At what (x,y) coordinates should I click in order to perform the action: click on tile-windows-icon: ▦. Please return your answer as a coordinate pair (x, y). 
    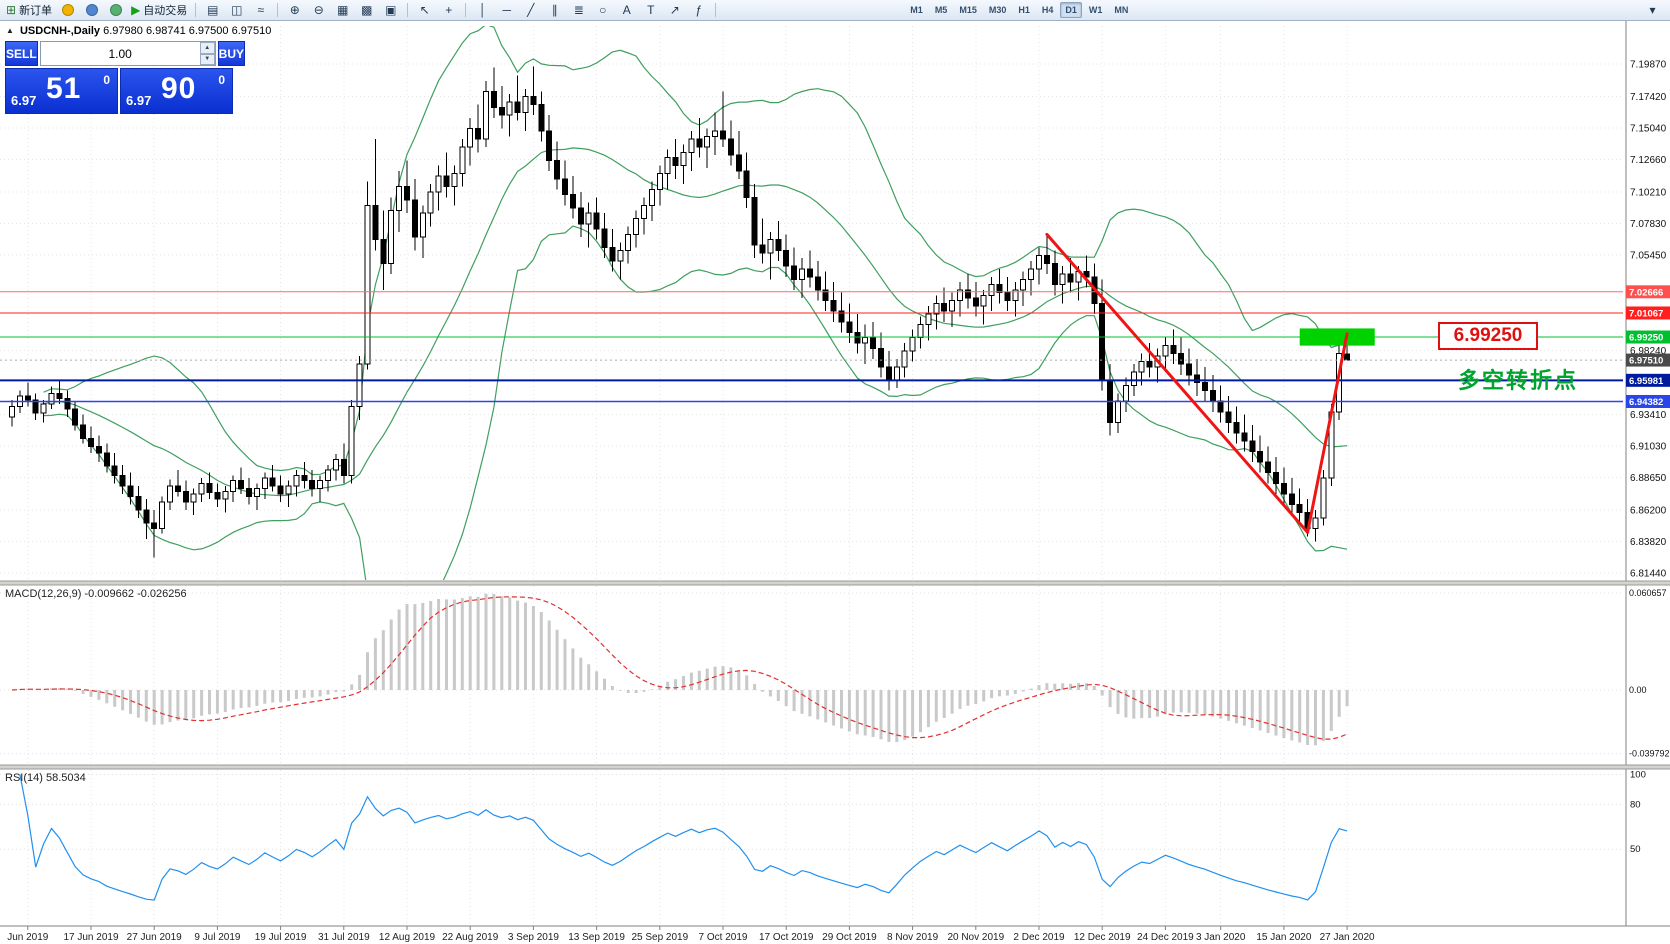
    Looking at the image, I should click on (343, 10).